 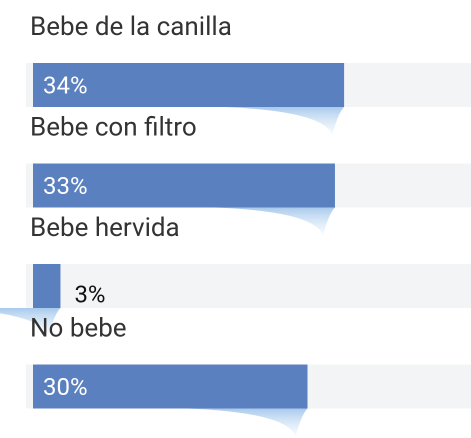 What do you see at coordinates (113, 127) in the screenshot?
I see `category-label: Bebe con filtro` at bounding box center [113, 127].